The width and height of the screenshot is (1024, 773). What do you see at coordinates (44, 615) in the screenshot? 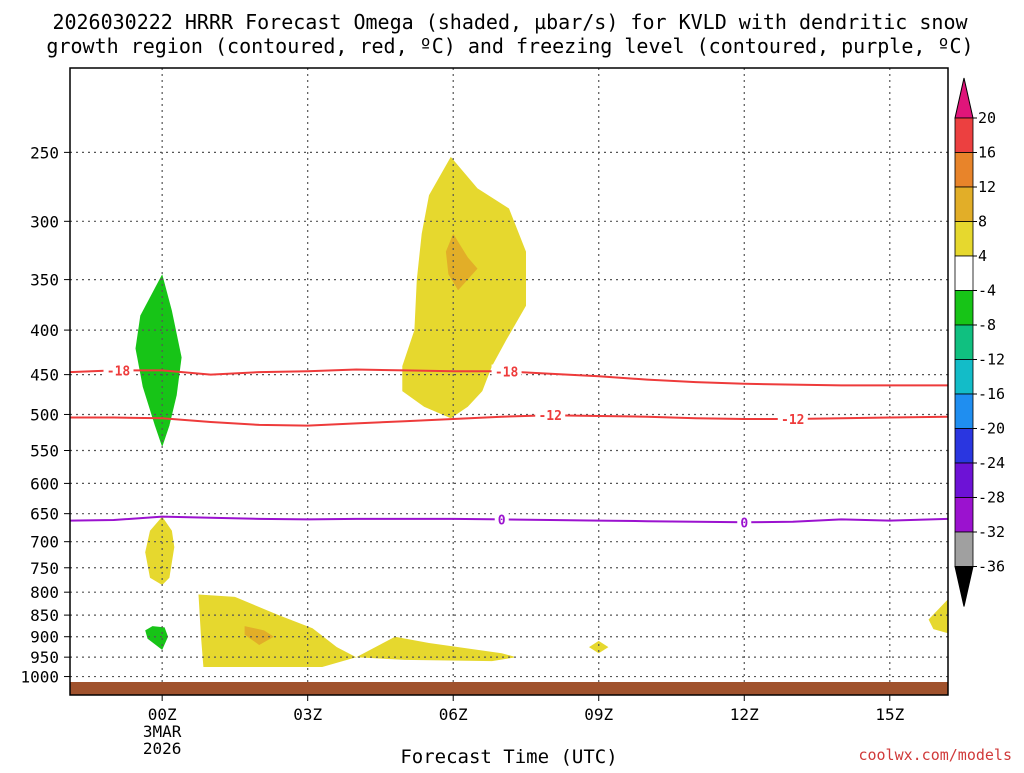
I see `y-tick-label: 850` at bounding box center [44, 615].